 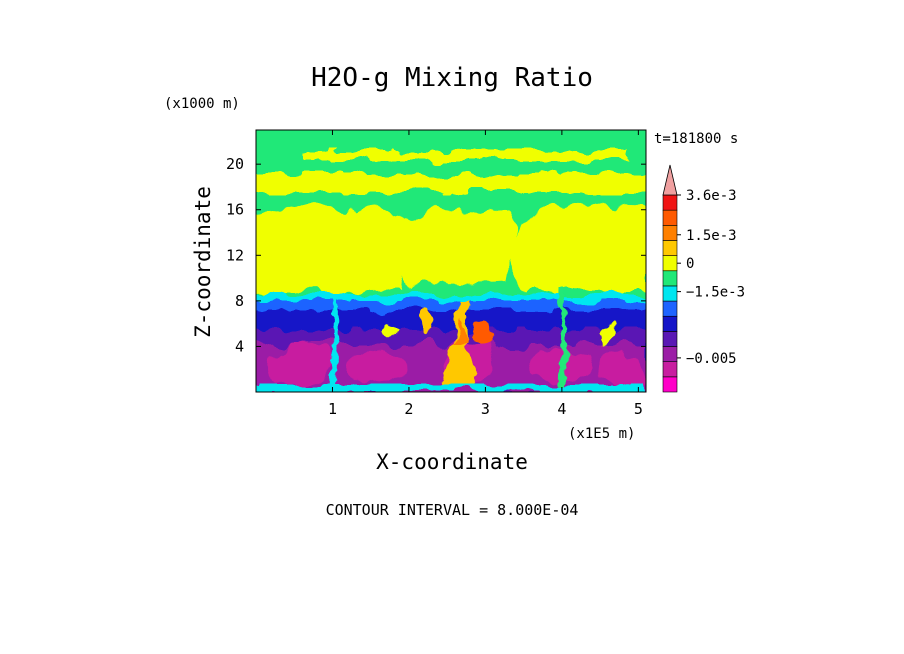 I want to click on colorbar-tick-label: −1.5e-3, so click(x=715, y=293).